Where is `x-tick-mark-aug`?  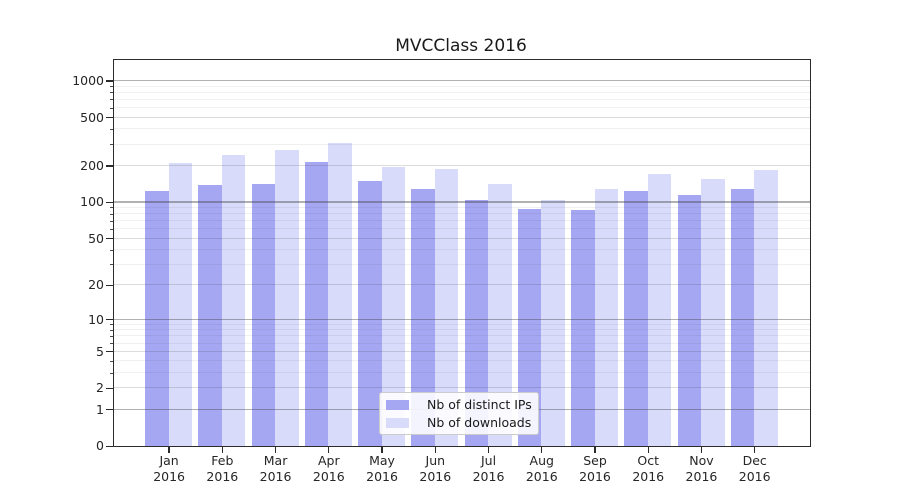 x-tick-mark-aug is located at coordinates (542, 450).